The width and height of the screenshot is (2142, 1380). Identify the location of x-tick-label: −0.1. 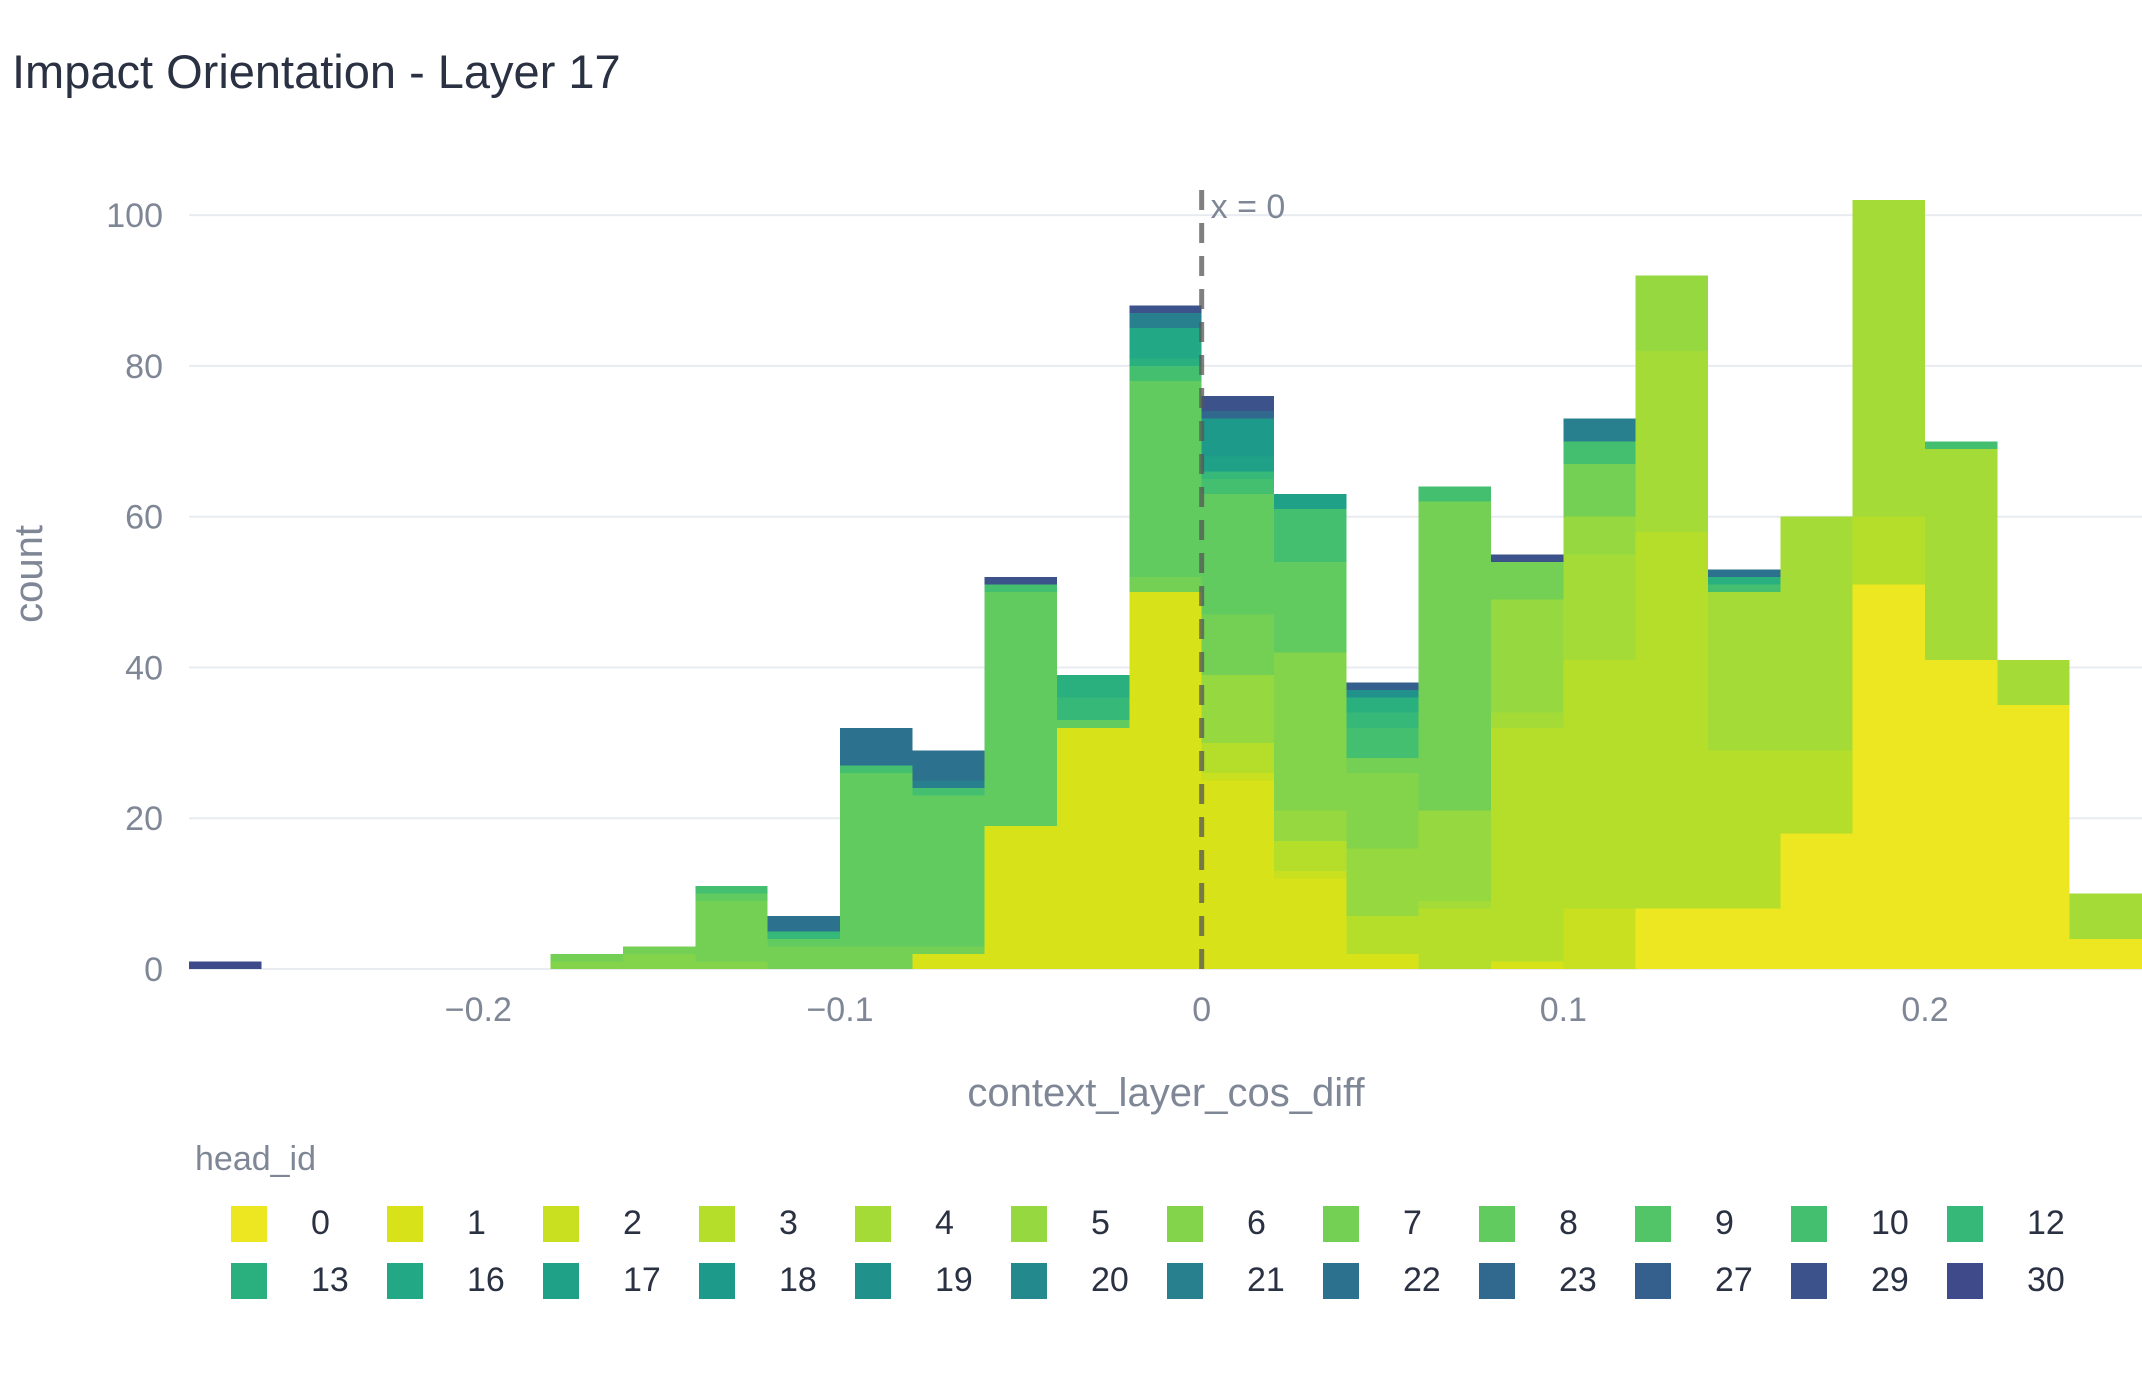
(839, 1010).